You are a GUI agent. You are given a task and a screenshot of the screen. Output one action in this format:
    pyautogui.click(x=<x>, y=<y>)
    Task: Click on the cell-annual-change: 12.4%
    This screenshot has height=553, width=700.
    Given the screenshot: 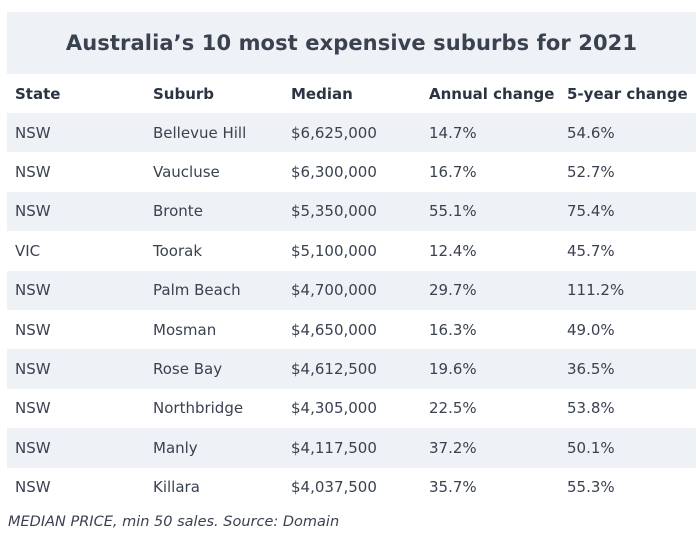 What is the action you would take?
    pyautogui.click(x=453, y=250)
    